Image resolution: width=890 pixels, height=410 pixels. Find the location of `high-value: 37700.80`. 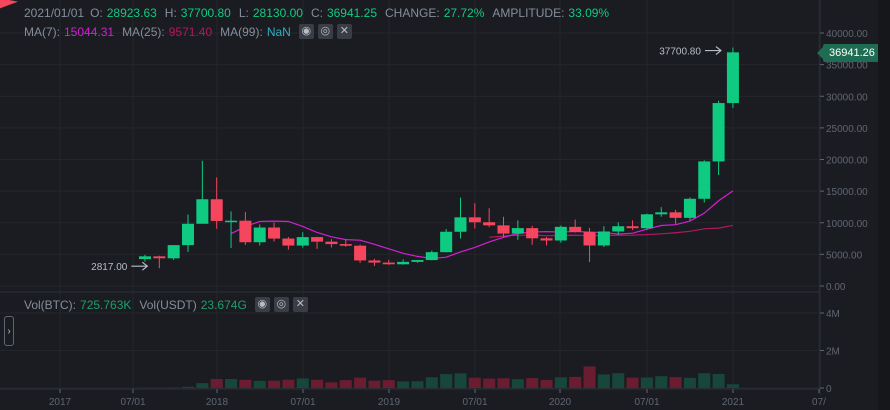

high-value: 37700.80 is located at coordinates (205, 13).